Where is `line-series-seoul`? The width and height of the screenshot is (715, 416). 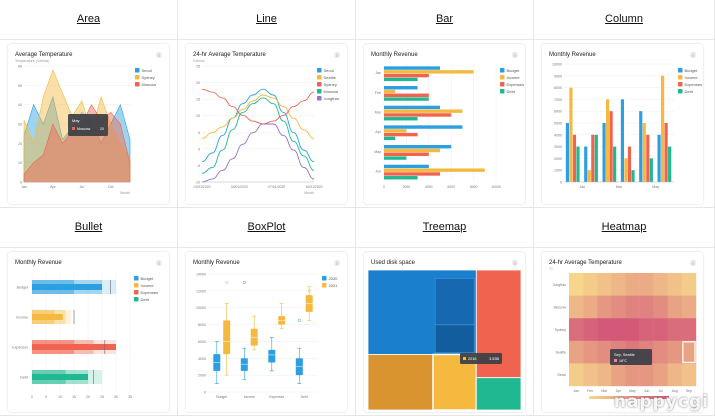 line-series-seoul is located at coordinates (258, 125).